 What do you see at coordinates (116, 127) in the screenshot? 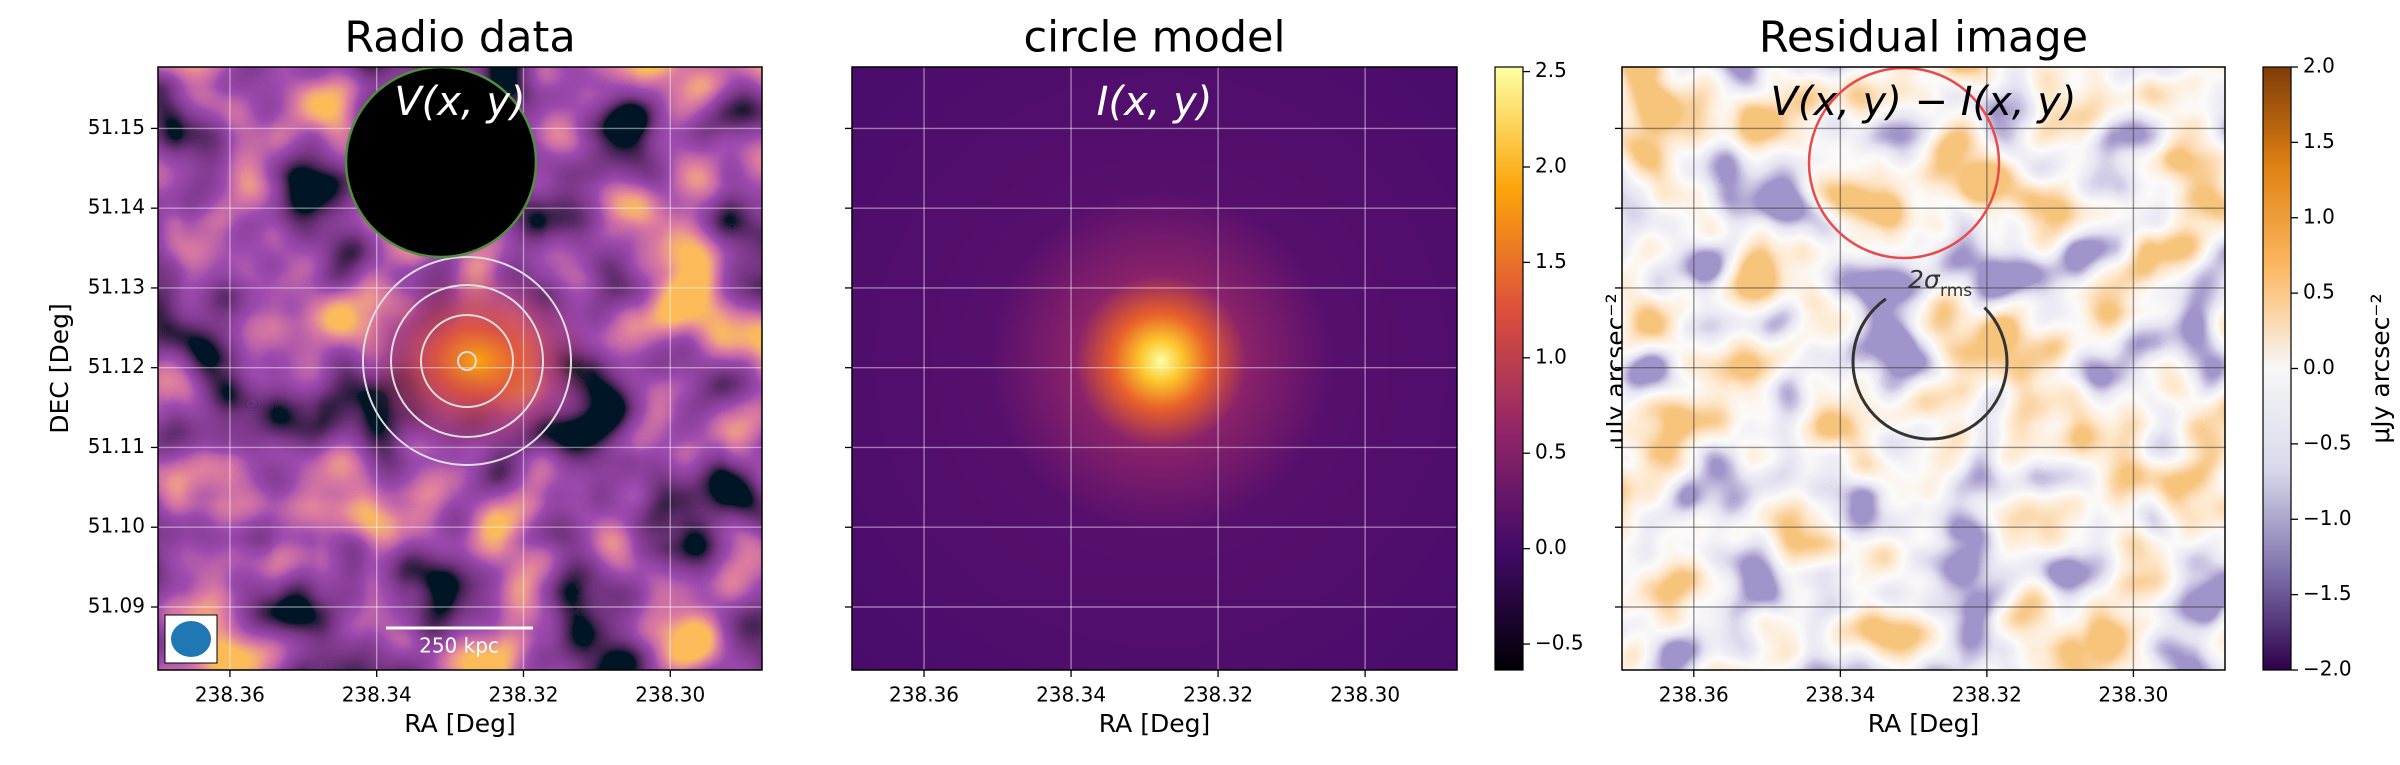
I see `y-tick-label: 51.15` at bounding box center [116, 127].